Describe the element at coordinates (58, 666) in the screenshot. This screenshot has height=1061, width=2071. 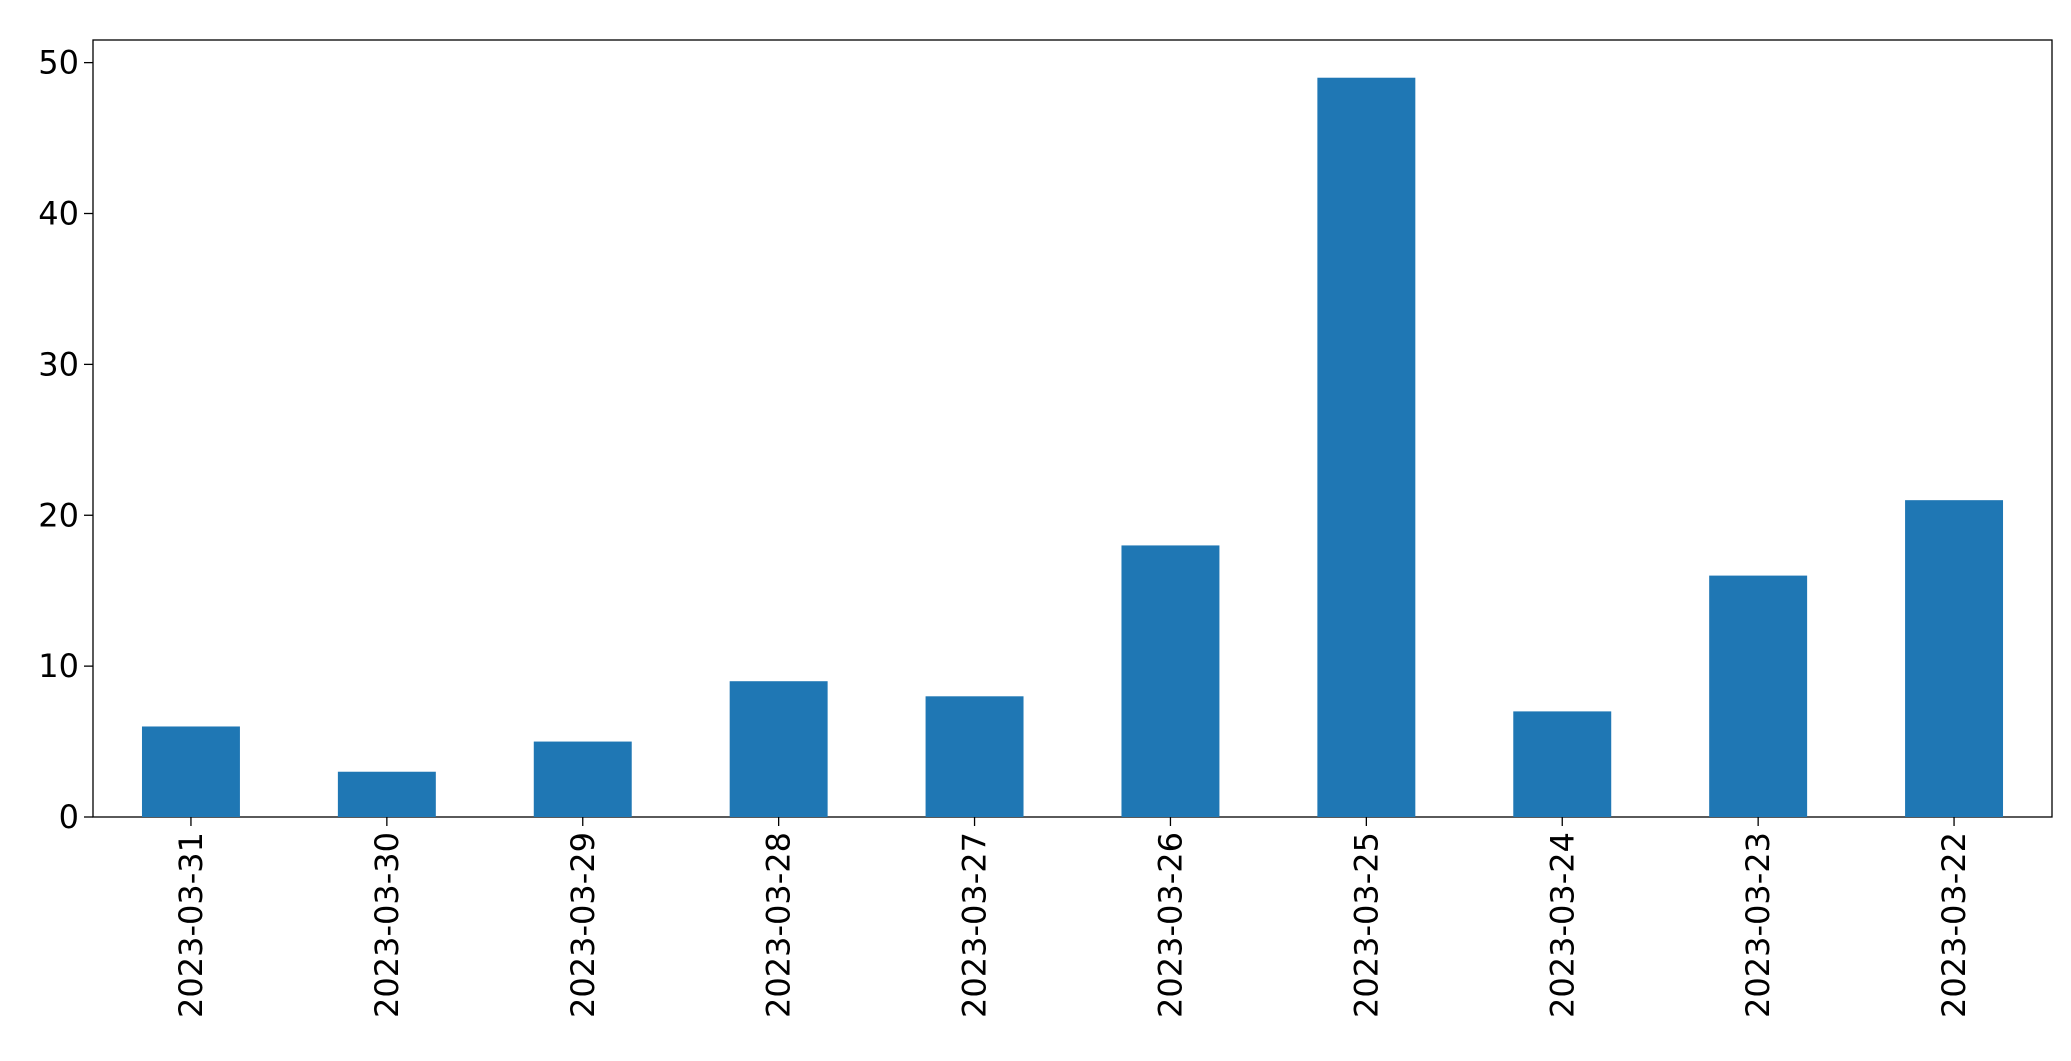
I see `y-tick-label: 10` at that location.